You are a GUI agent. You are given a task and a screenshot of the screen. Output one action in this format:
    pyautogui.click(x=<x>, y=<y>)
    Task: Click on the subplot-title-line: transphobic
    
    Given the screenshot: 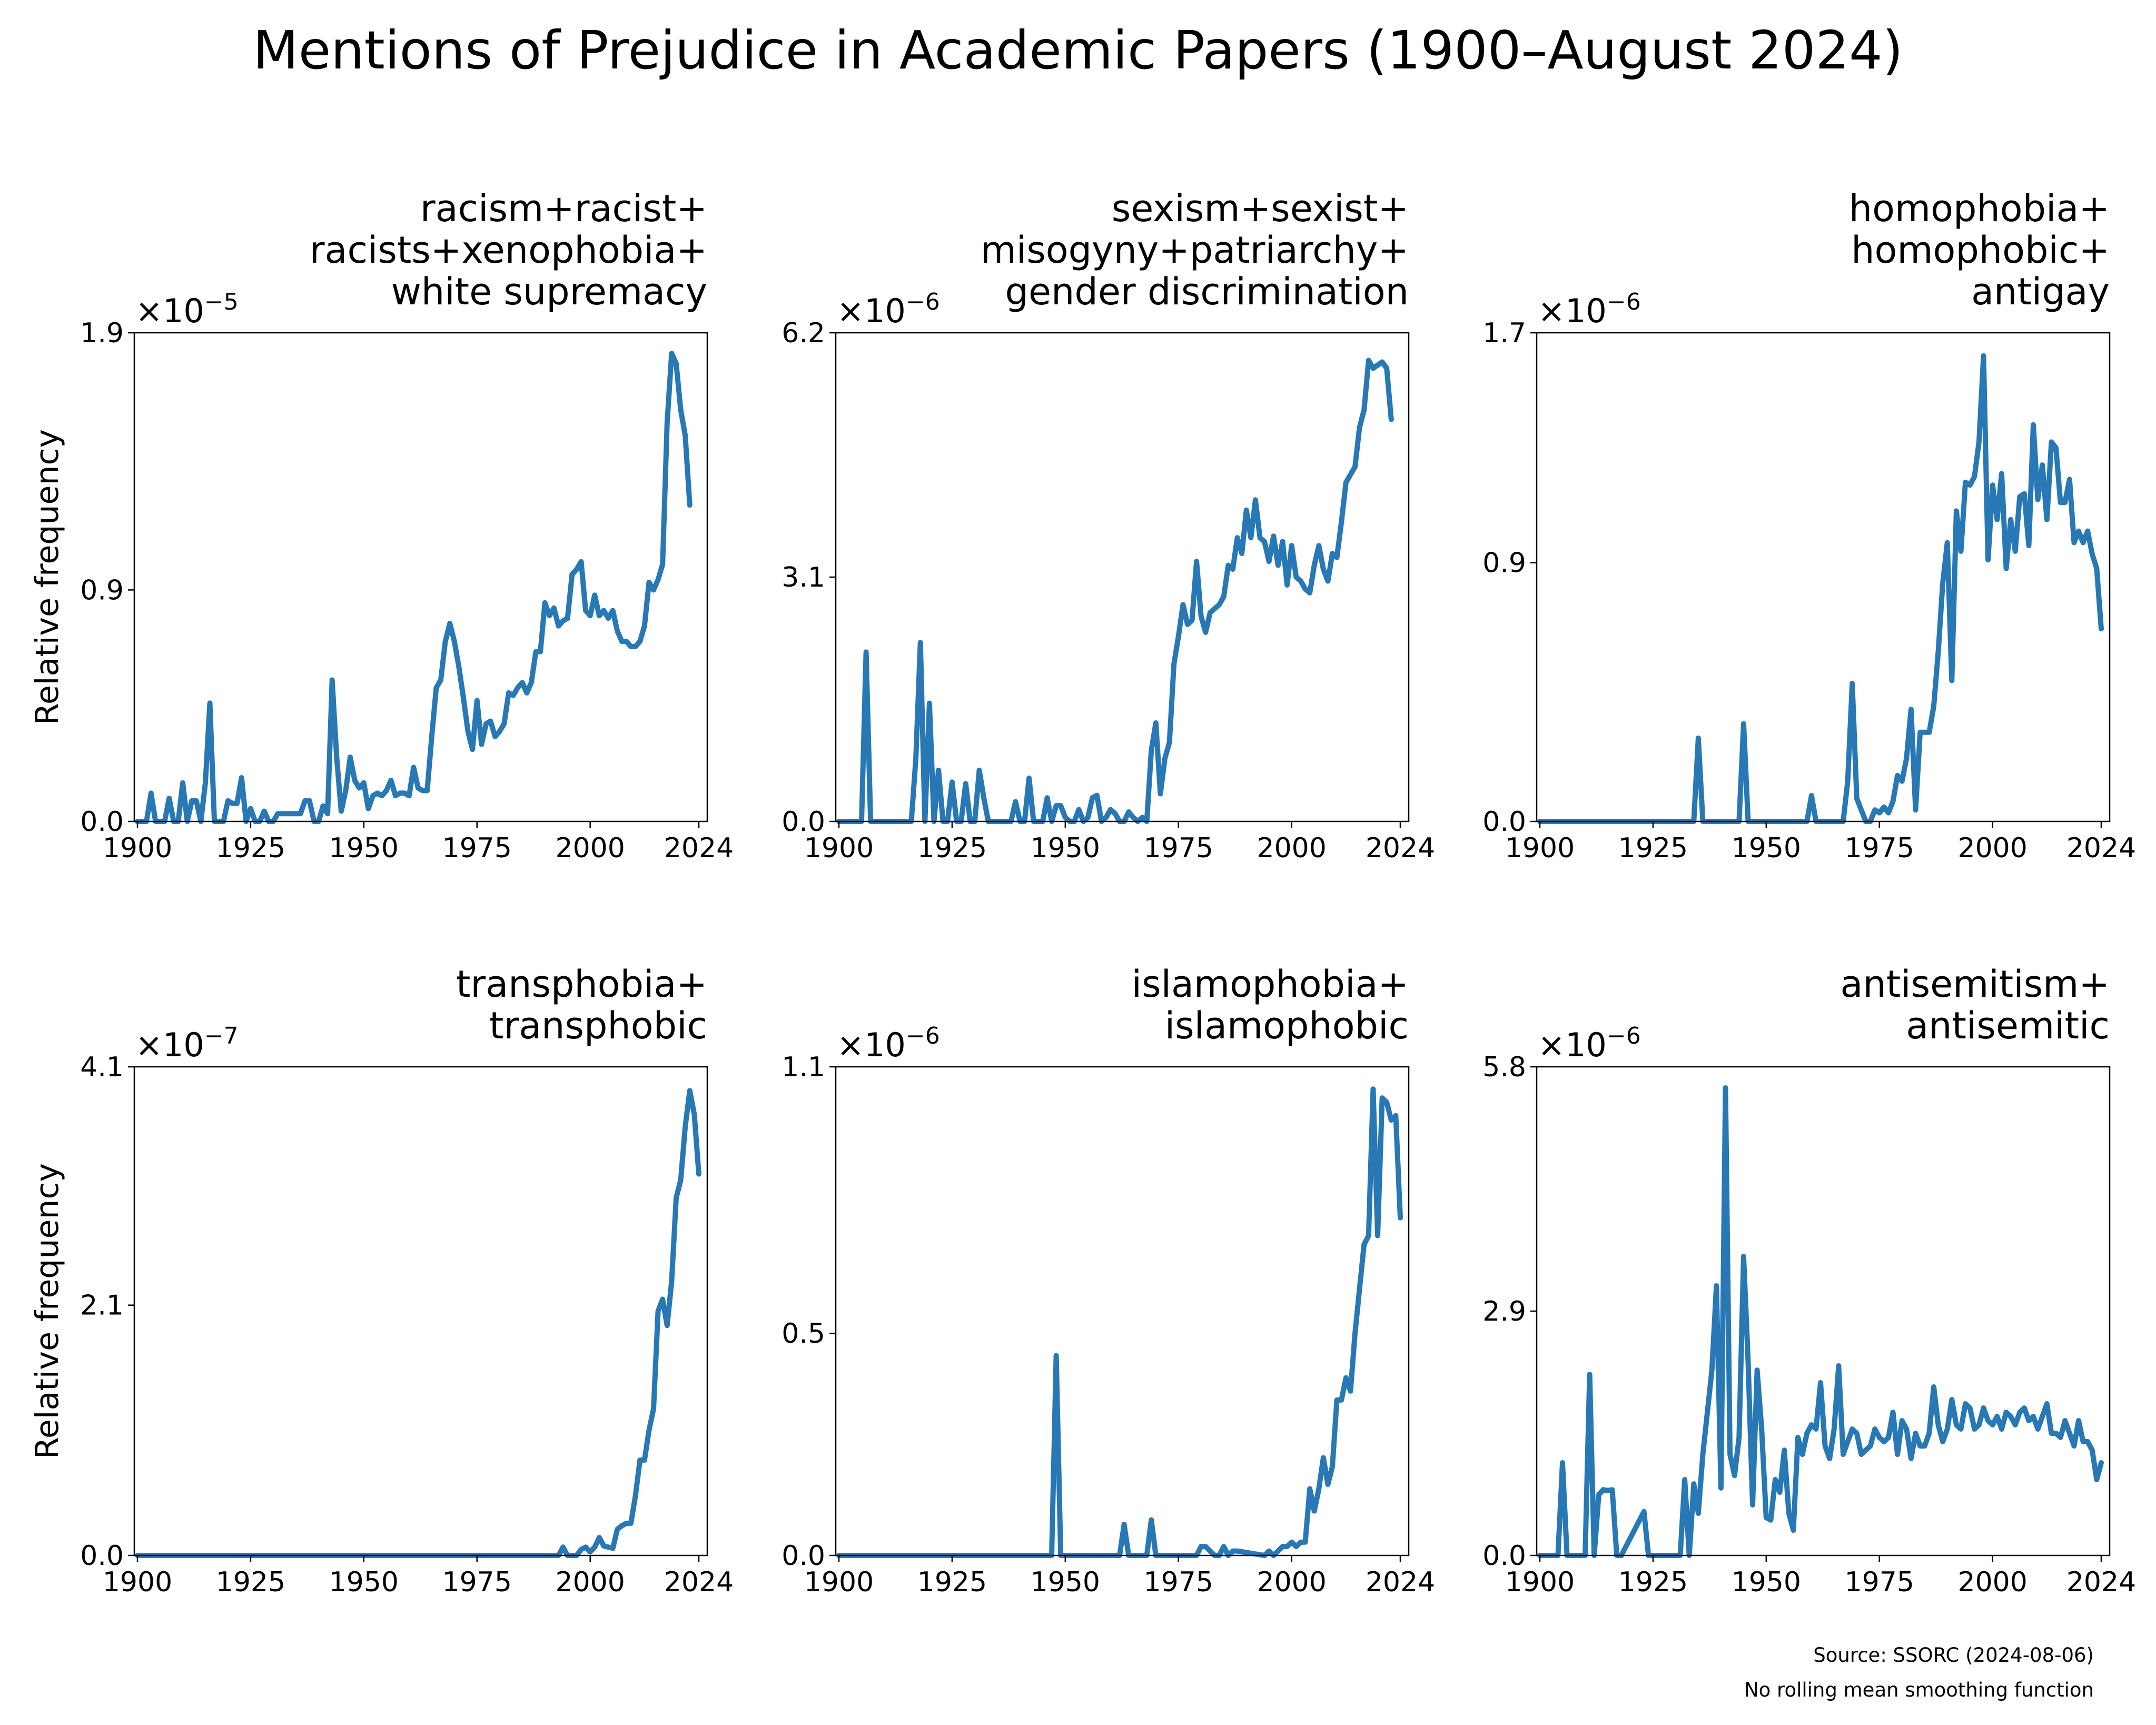 What is the action you would take?
    pyautogui.click(x=598, y=1026)
    